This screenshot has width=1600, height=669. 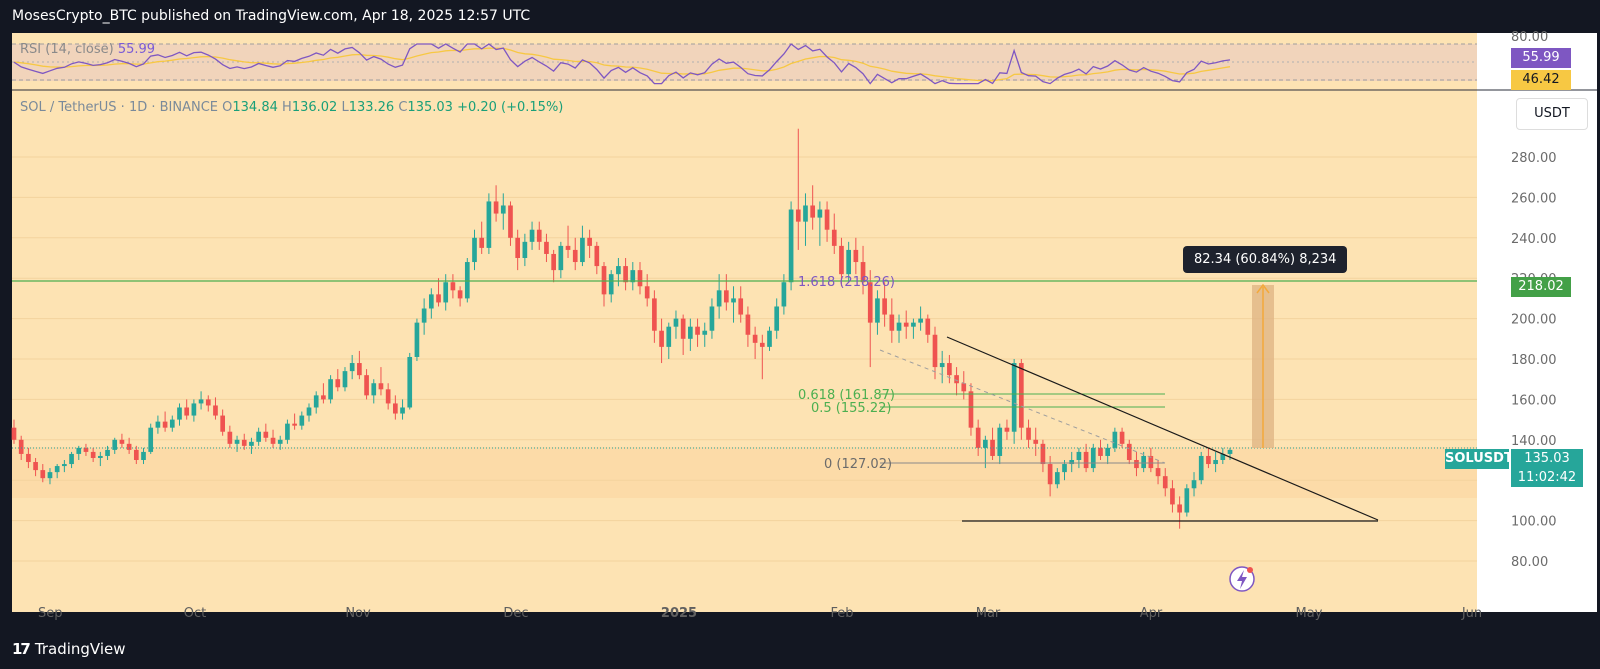 What do you see at coordinates (846, 282) in the screenshot?
I see `fib-label-1618: 1.618 (218.26)` at bounding box center [846, 282].